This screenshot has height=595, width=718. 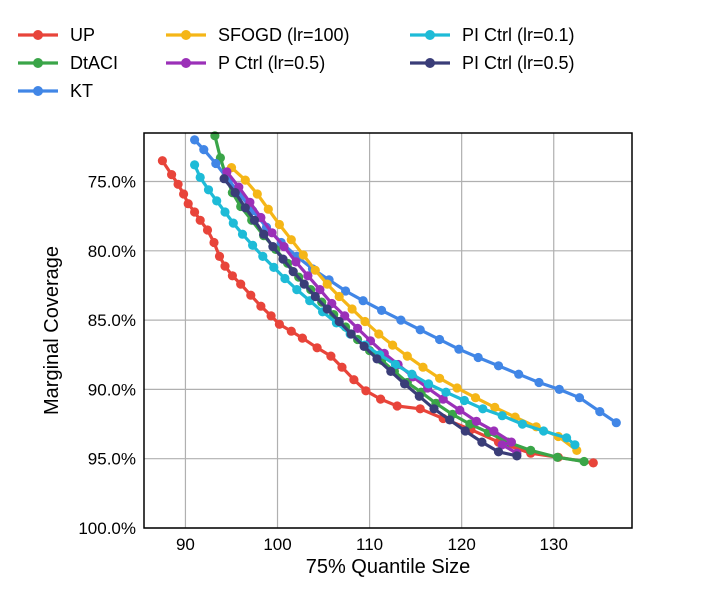 What do you see at coordinates (258, 35) in the screenshot?
I see `legend-item: SFOGD (lr=100)` at bounding box center [258, 35].